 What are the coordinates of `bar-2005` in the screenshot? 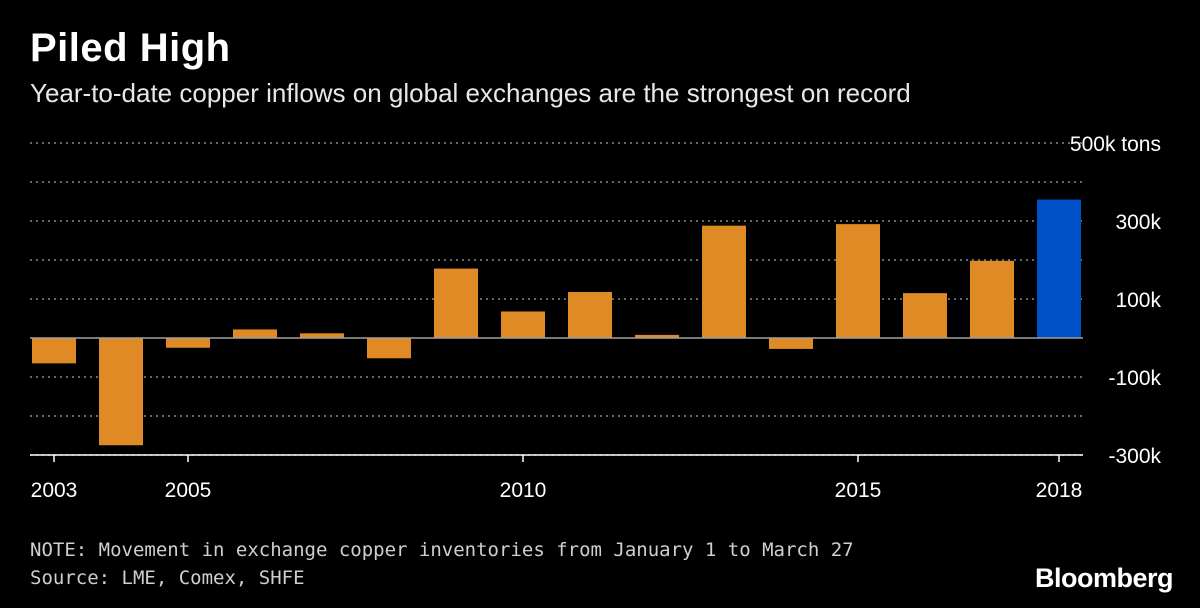 It's located at (188, 343).